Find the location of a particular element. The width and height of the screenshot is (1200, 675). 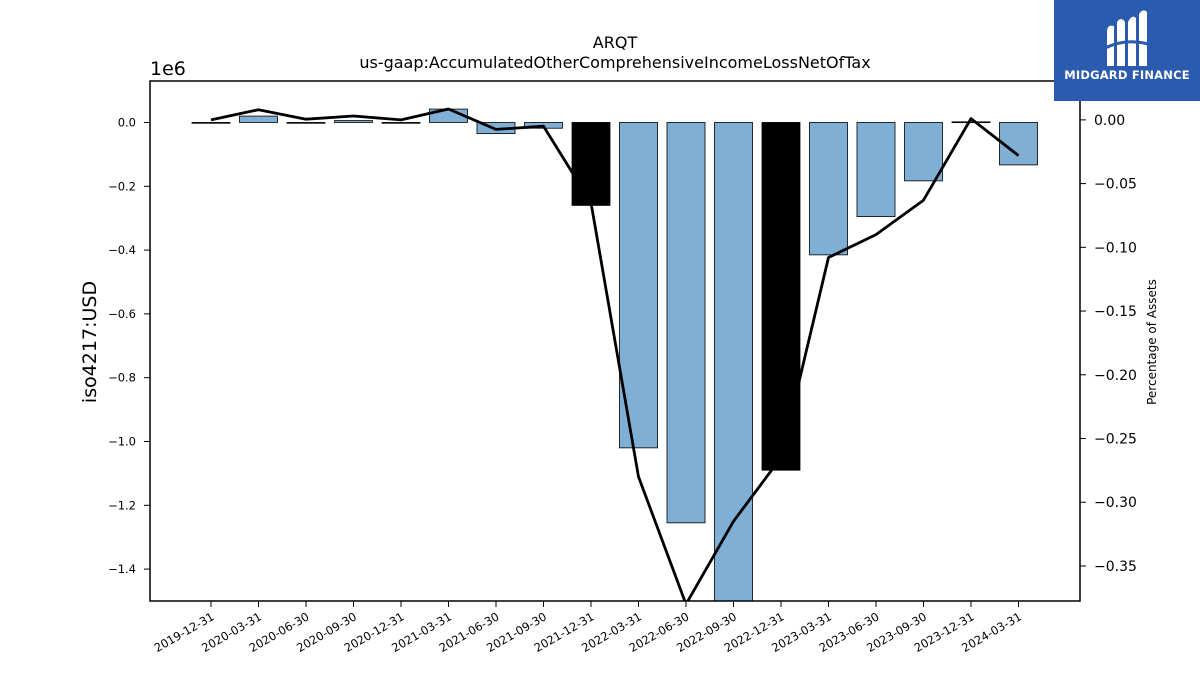

y2-tick-label: −0.05 is located at coordinates (1115, 185).